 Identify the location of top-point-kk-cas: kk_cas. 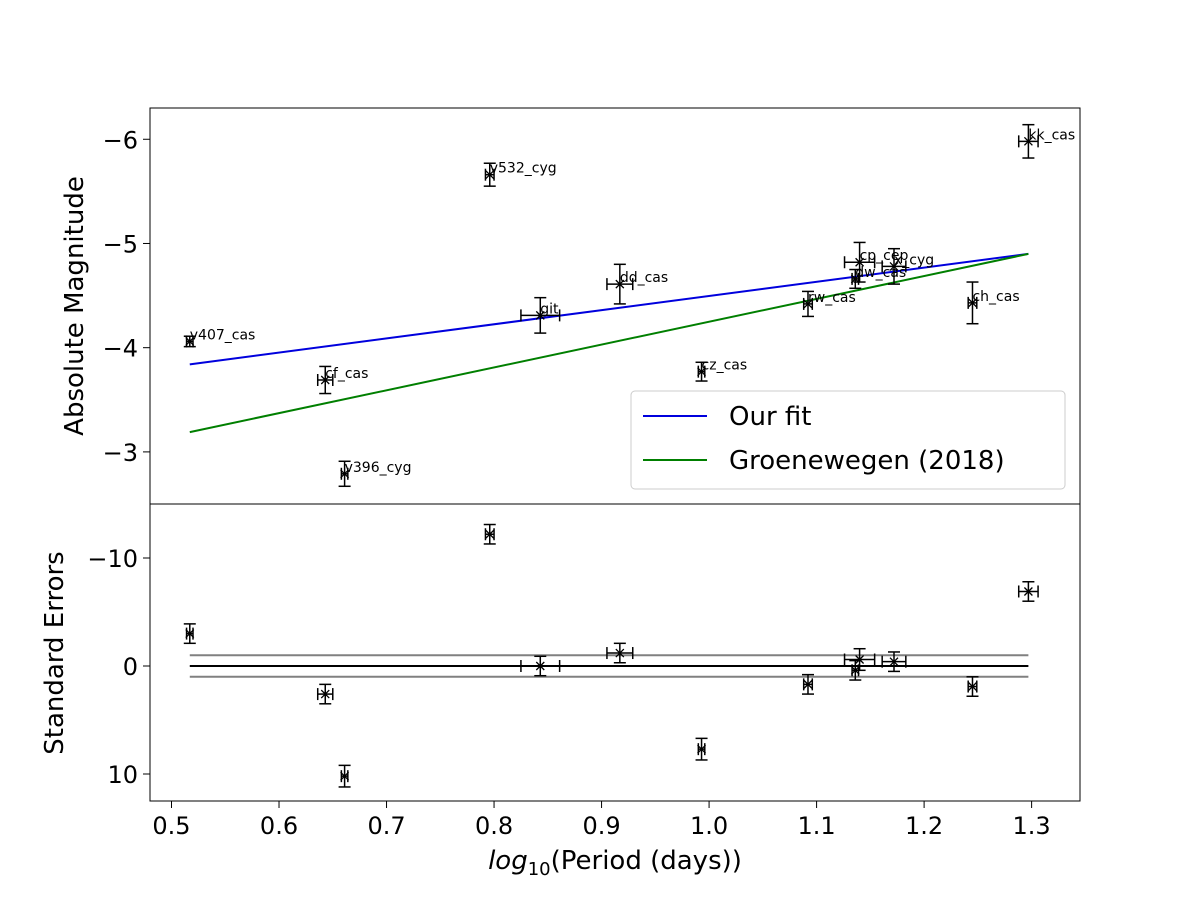
(1046, 141).